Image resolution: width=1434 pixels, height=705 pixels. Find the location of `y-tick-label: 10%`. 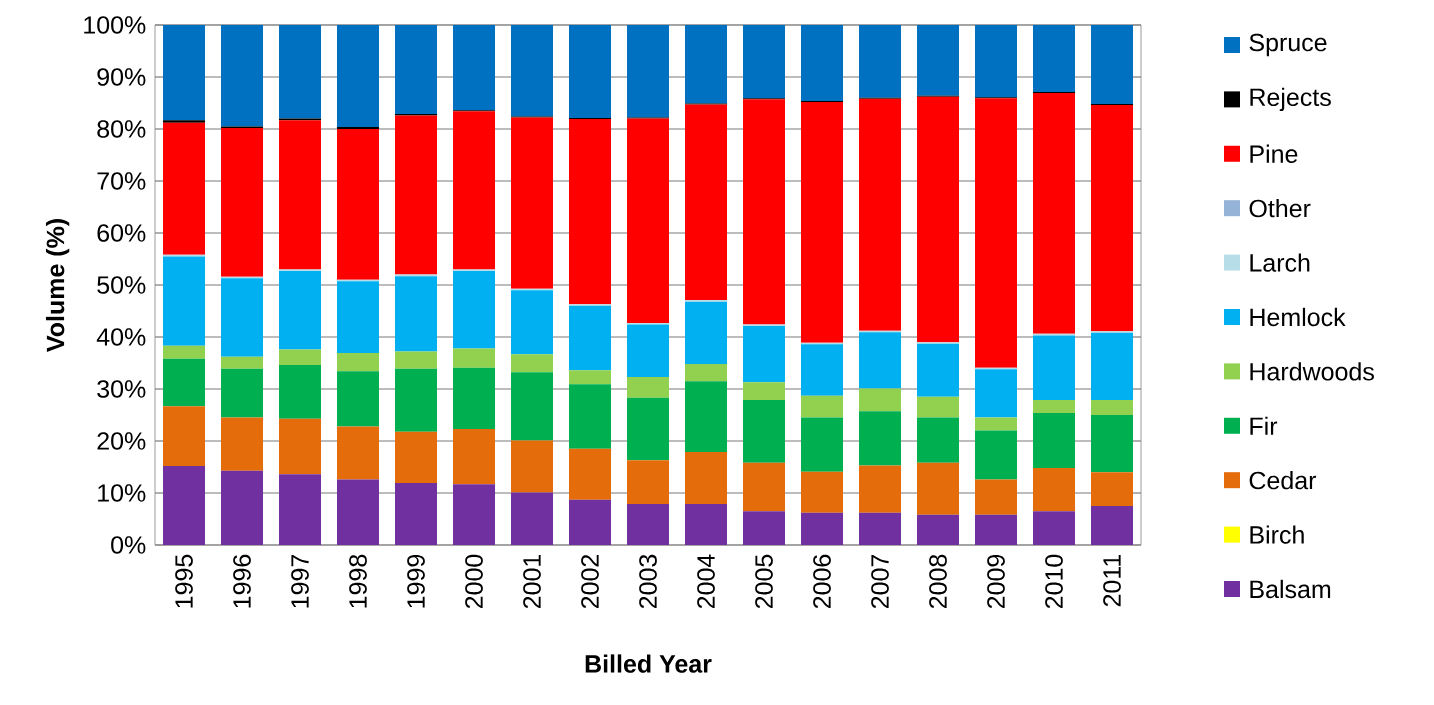

y-tick-label: 10% is located at coordinates (122, 493).